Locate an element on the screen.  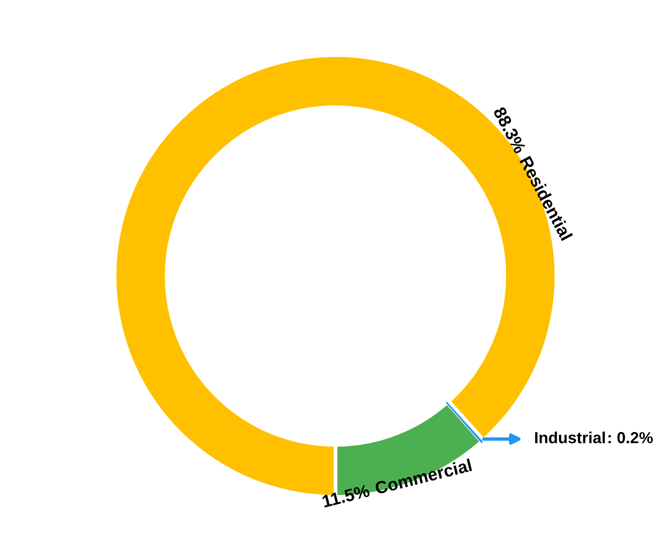
legend-label: Industrial is located at coordinates (570, 438).